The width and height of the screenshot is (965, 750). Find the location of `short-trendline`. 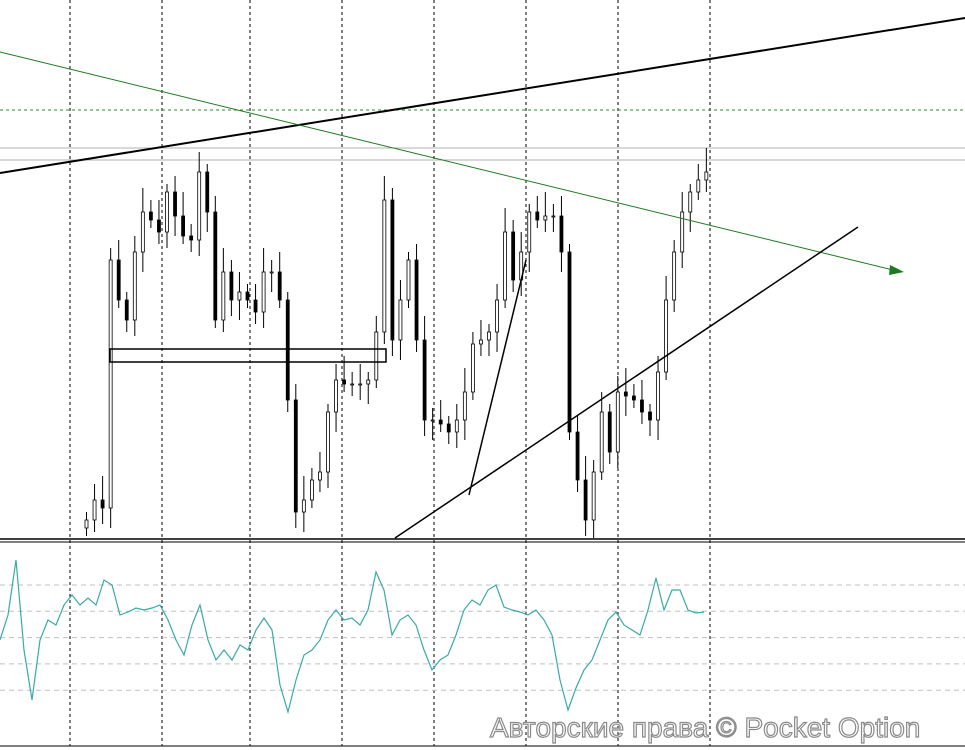

short-trendline is located at coordinates (497, 377).